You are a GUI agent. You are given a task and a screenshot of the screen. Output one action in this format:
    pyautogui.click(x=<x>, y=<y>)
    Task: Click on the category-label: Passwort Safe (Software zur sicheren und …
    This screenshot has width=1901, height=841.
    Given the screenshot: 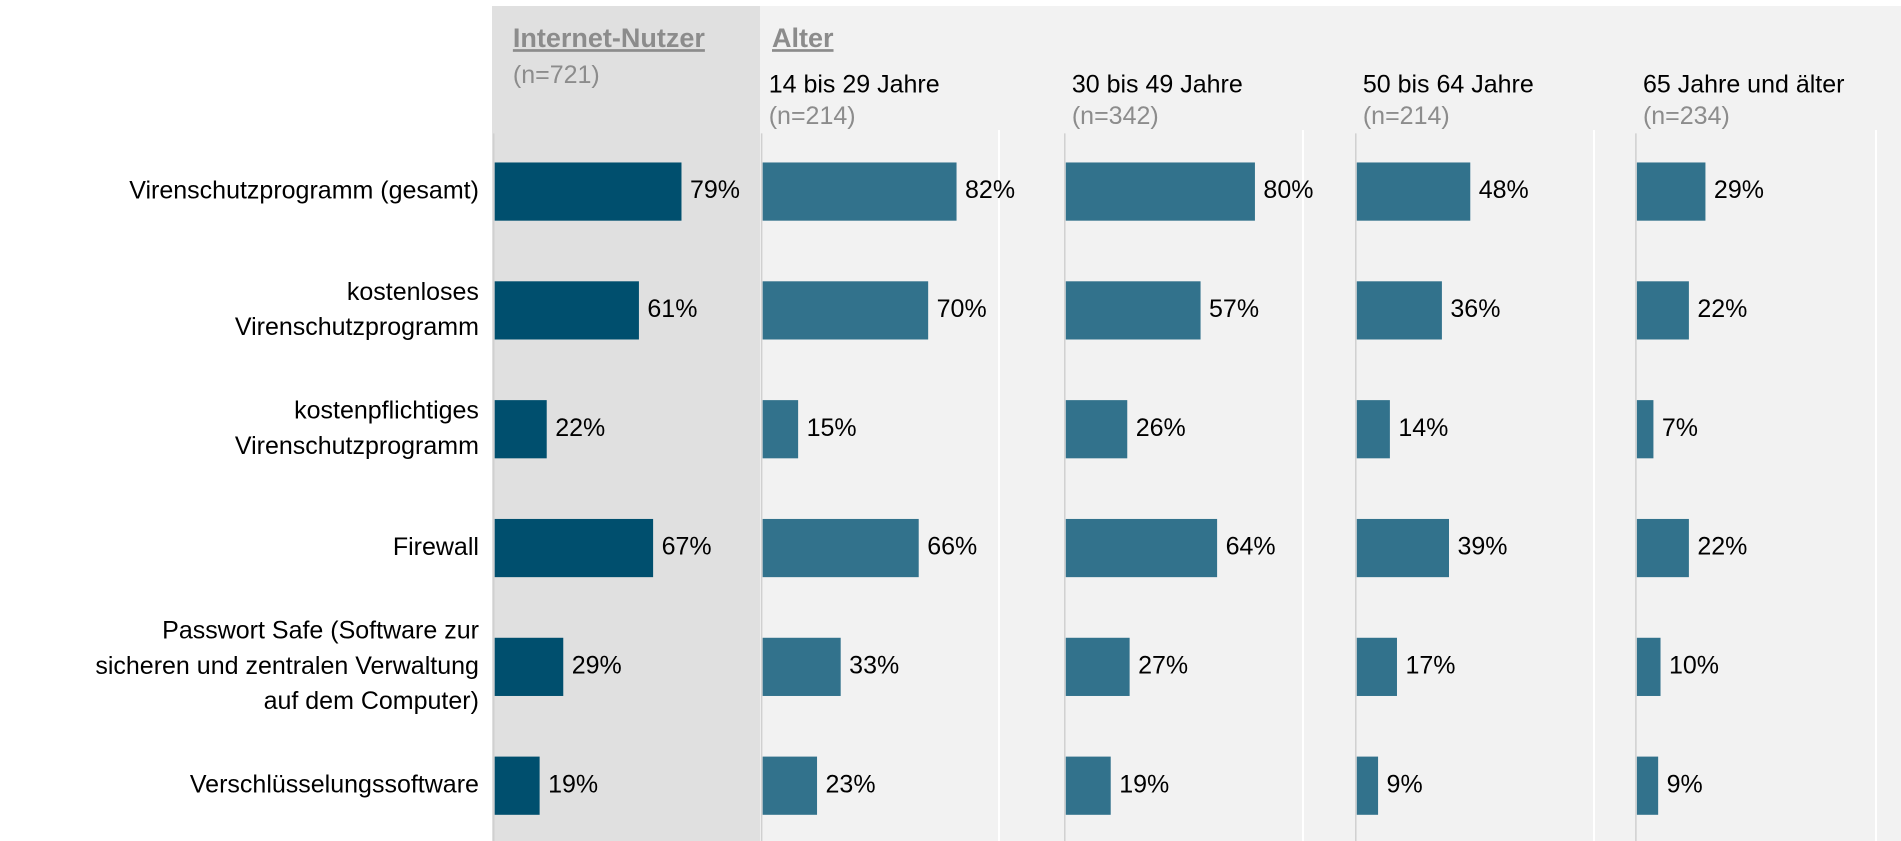 What is the action you would take?
    pyautogui.click(x=287, y=665)
    